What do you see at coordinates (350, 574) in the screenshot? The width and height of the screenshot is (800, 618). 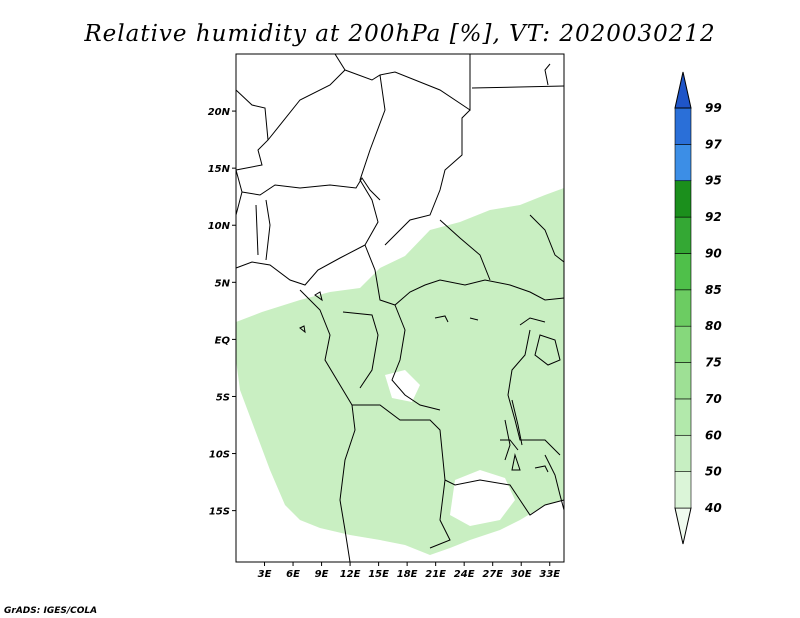 I see `lon-tick-label: 12E` at bounding box center [350, 574].